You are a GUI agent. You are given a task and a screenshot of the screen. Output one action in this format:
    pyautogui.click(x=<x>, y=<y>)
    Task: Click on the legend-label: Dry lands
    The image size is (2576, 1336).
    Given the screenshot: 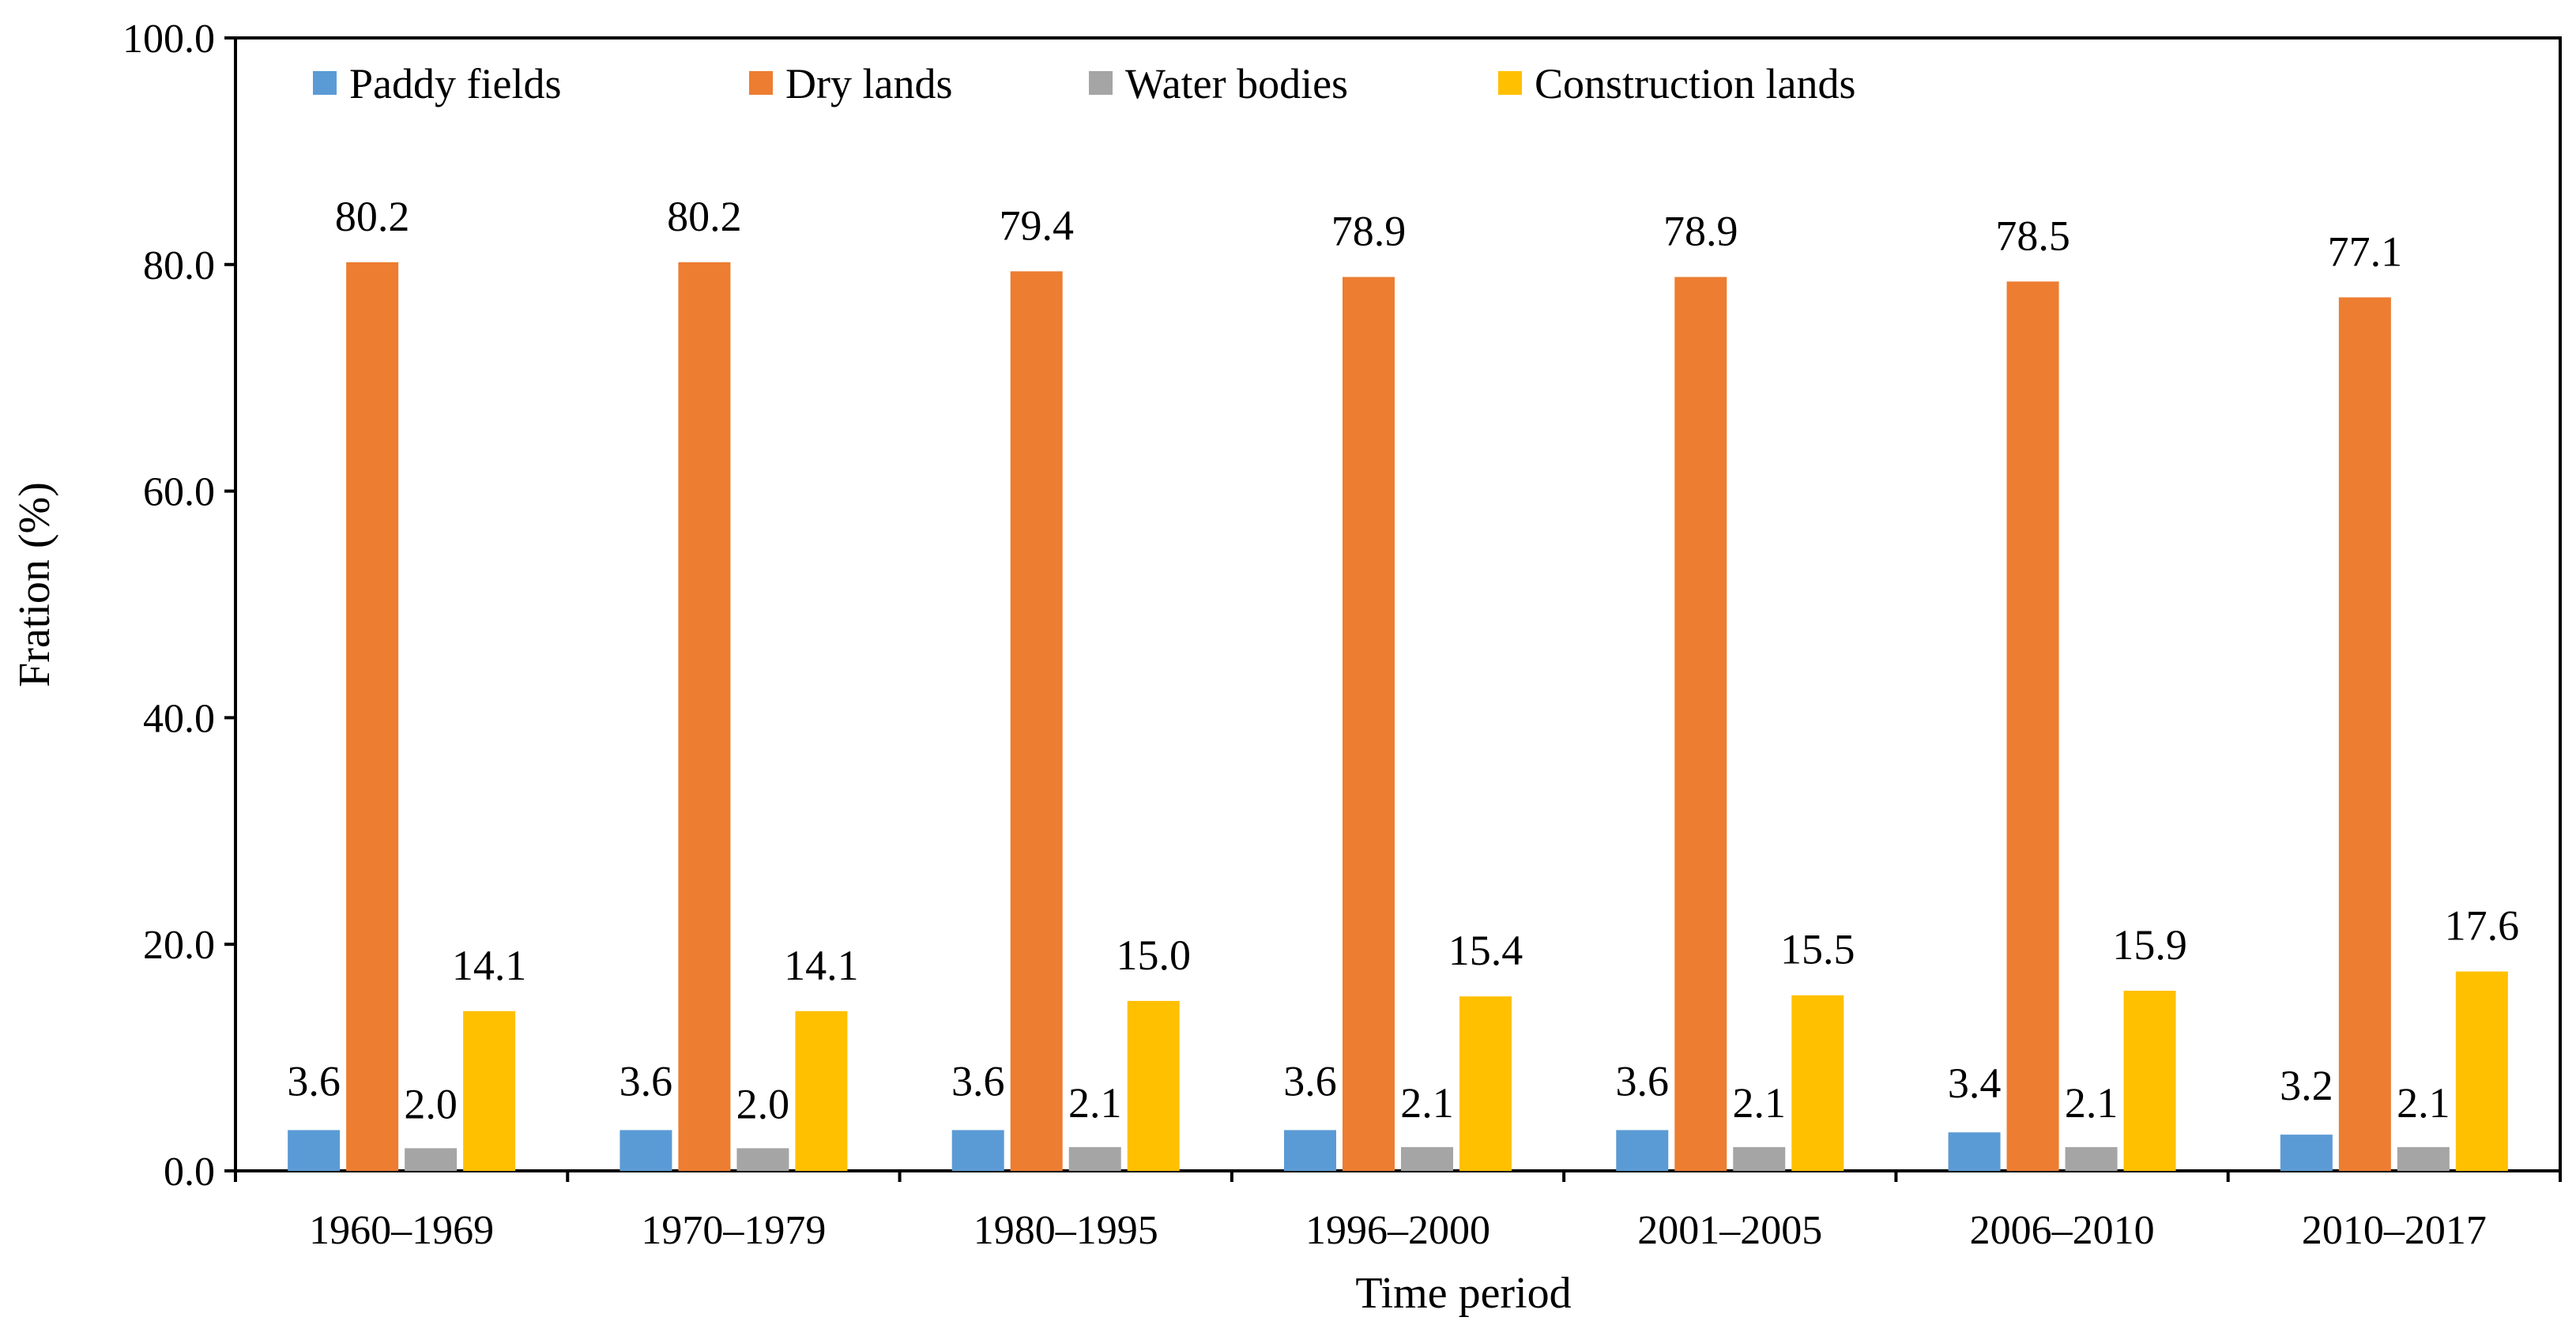 What is the action you would take?
    pyautogui.click(x=868, y=83)
    